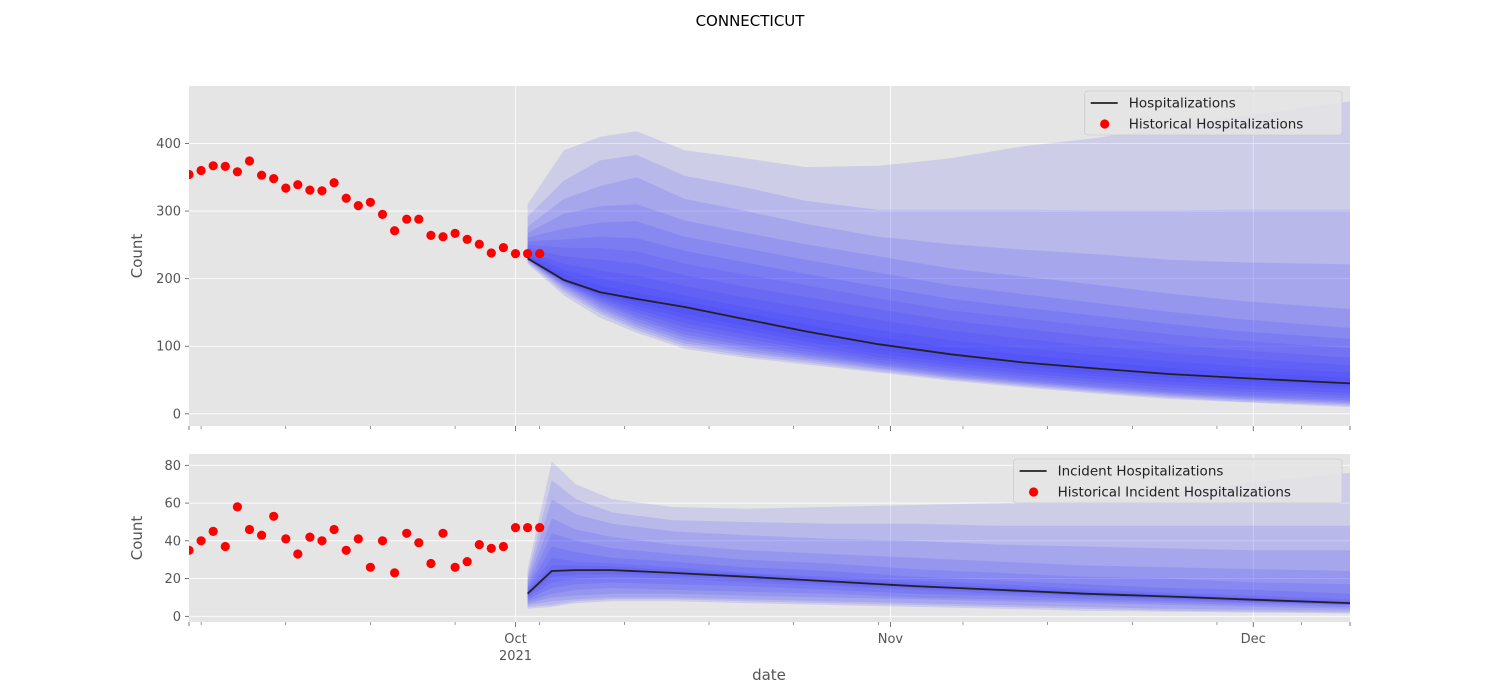 The width and height of the screenshot is (1500, 700). Describe the element at coordinates (168, 347) in the screenshot. I see `top-y-tick-label: 100` at that location.